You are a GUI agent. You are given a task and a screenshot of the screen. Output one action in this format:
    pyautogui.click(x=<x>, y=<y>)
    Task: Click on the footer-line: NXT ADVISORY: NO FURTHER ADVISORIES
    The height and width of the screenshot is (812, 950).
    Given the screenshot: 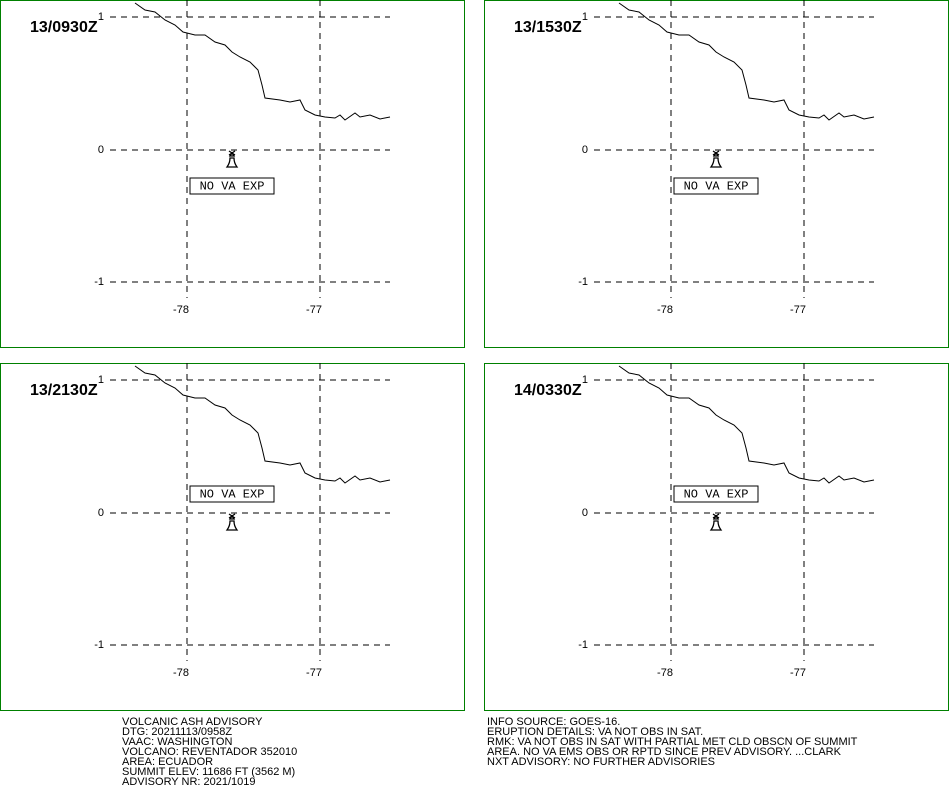 What is the action you would take?
    pyautogui.click(x=601, y=762)
    